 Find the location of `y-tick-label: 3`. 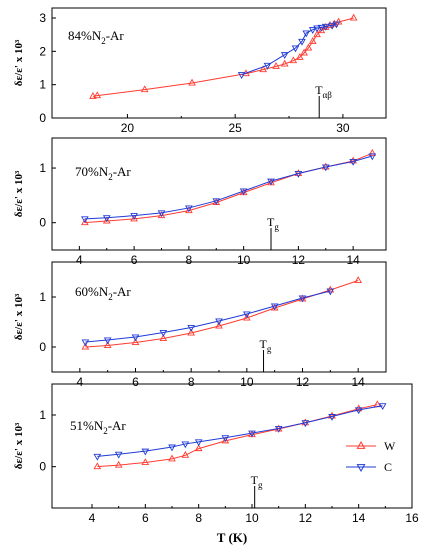

y-tick-label: 3 is located at coordinates (42, 18).